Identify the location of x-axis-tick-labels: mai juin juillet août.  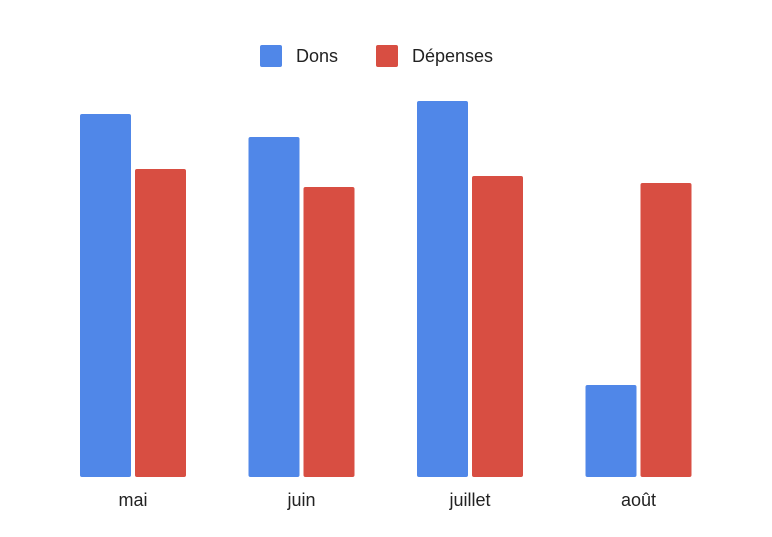
(387, 500).